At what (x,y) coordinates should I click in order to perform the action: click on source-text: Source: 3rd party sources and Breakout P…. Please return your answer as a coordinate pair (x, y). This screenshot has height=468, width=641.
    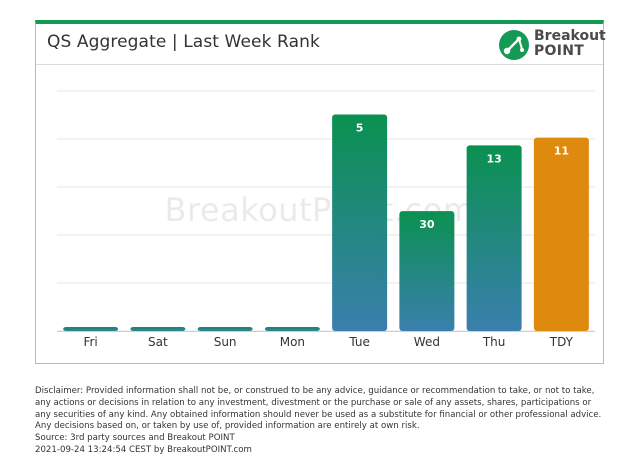
    Looking at the image, I should click on (135, 438).